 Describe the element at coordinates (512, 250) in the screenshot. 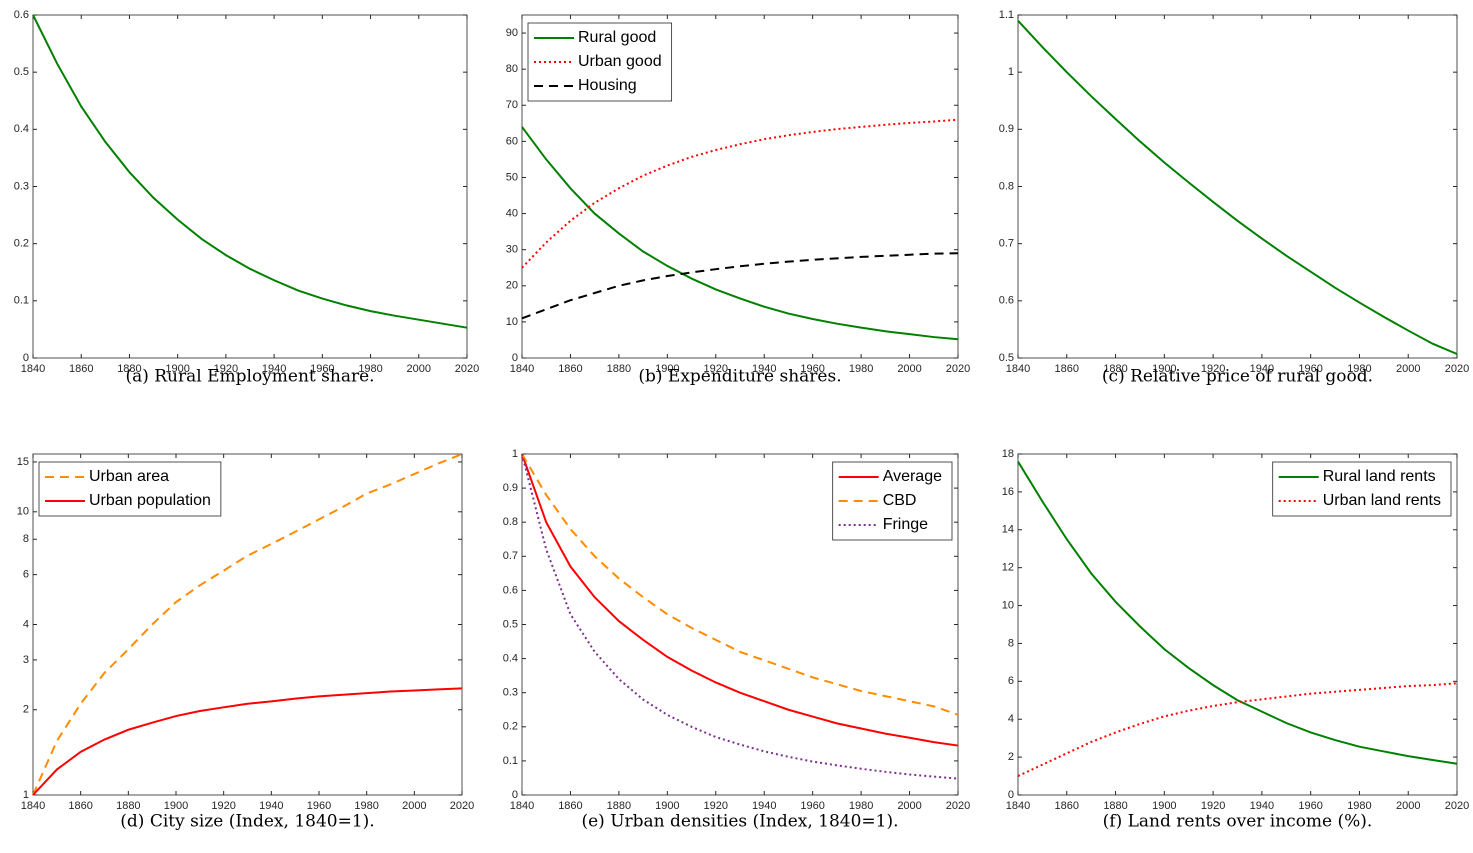

I see `y-tick-label: 30` at that location.